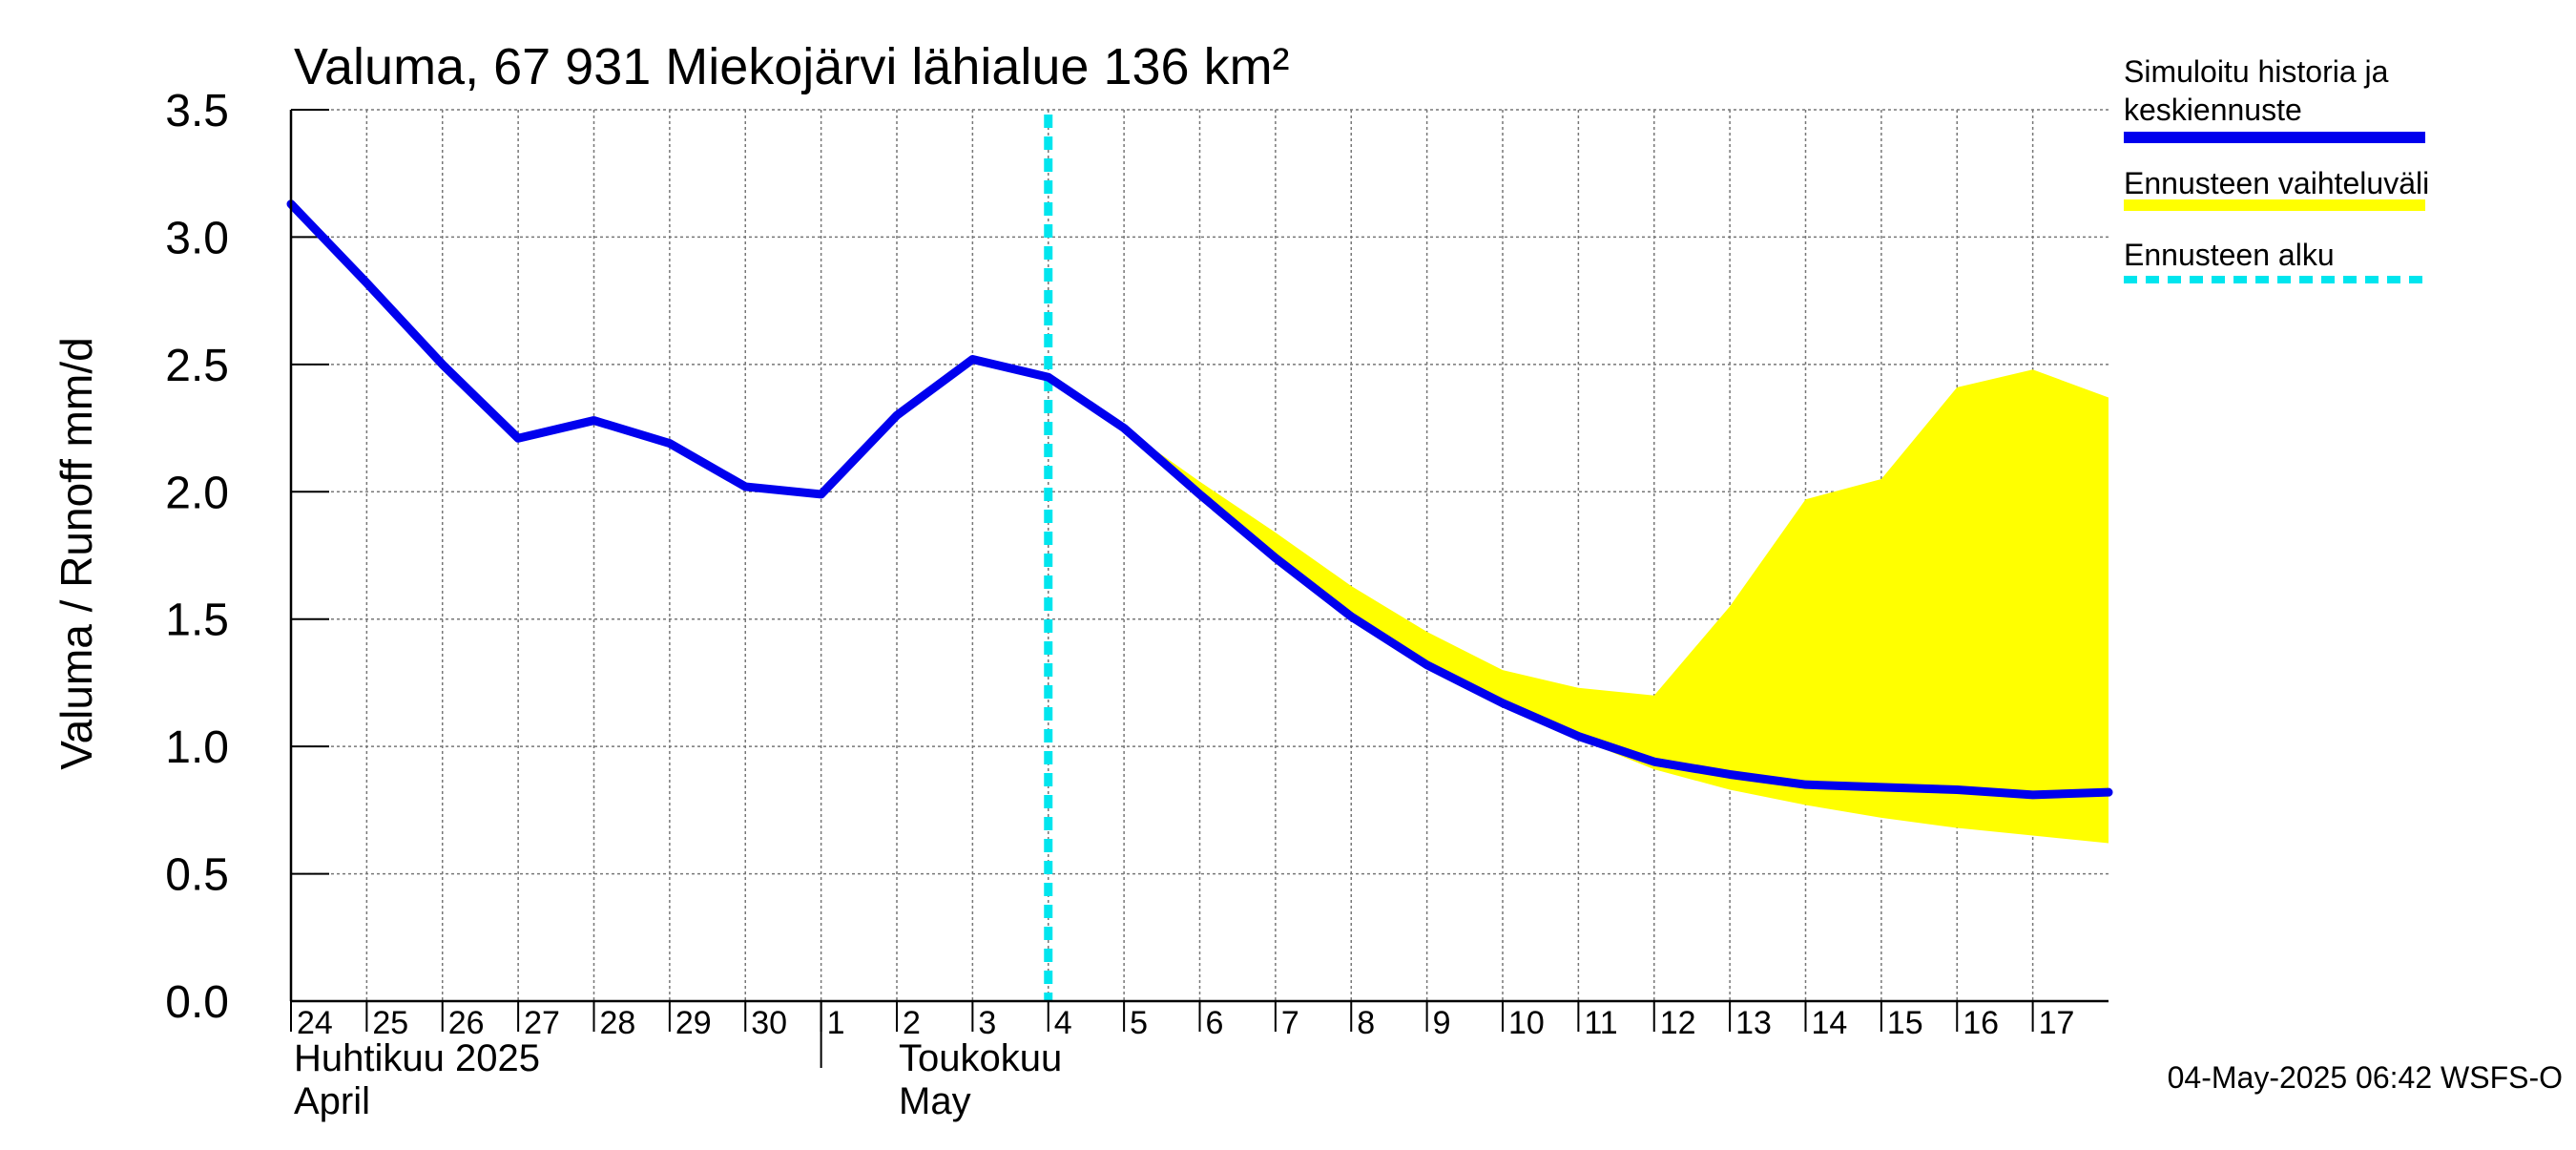  What do you see at coordinates (836, 1023) in the screenshot?
I see `x-tick-label: 1` at bounding box center [836, 1023].